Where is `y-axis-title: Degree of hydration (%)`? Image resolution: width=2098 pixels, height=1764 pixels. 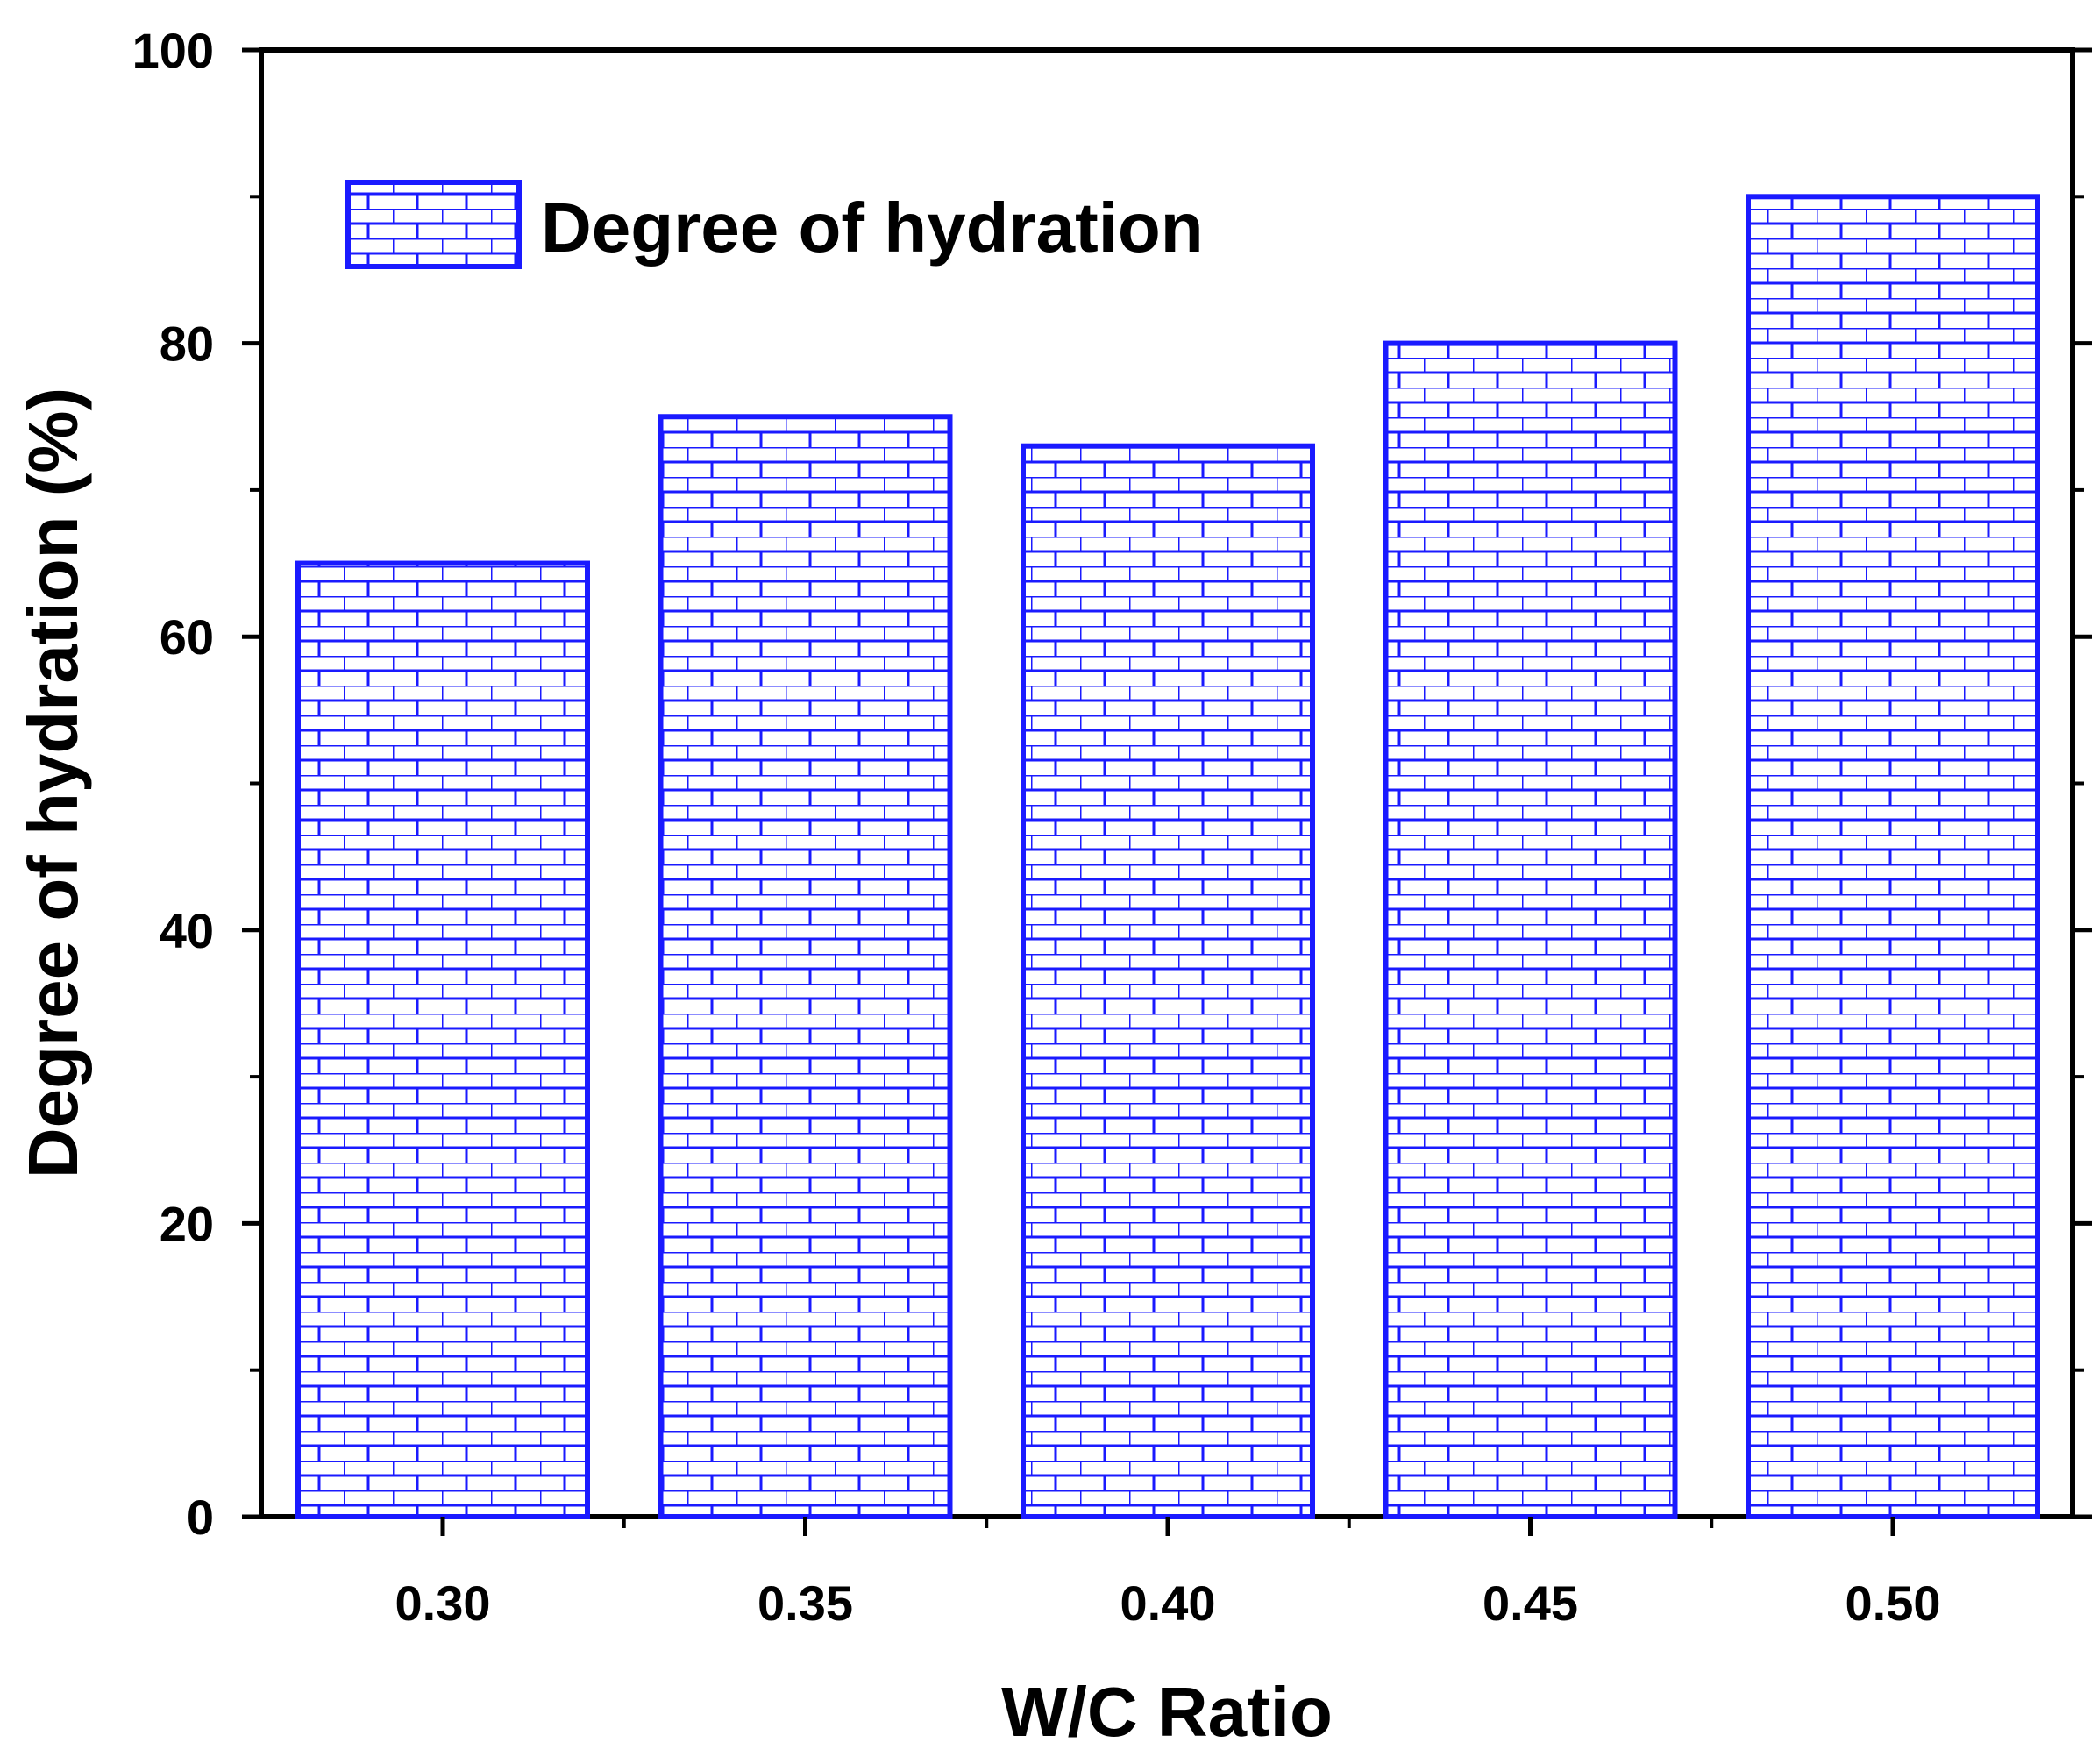 y-axis-title: Degree of hydration (%) is located at coordinates (53, 783).